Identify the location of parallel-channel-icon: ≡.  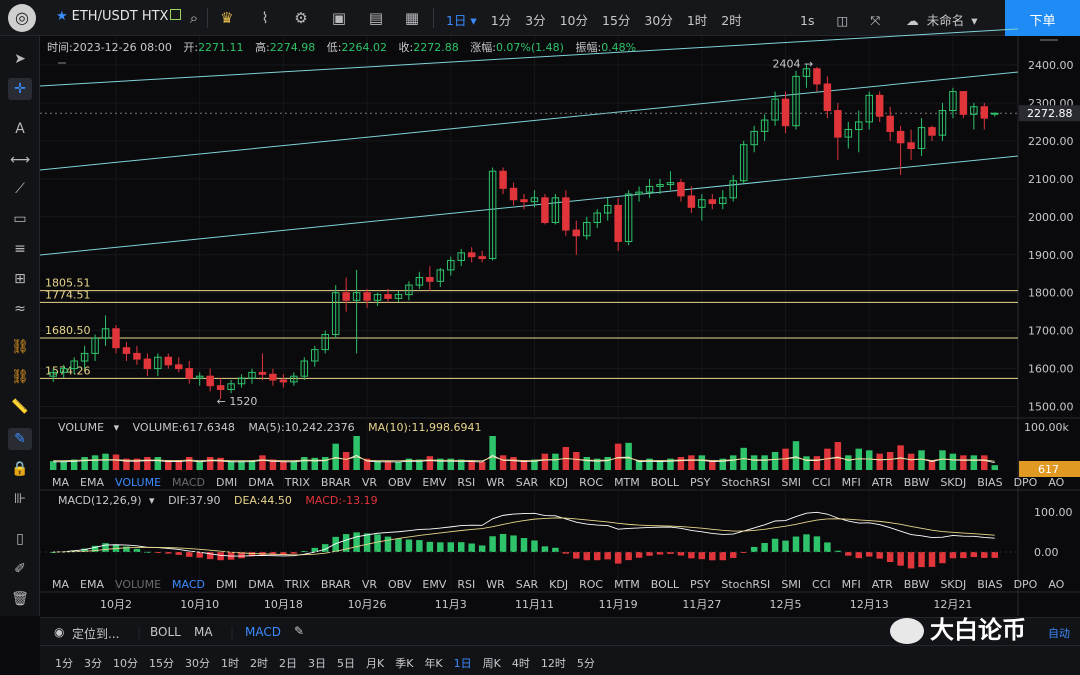
(20, 249).